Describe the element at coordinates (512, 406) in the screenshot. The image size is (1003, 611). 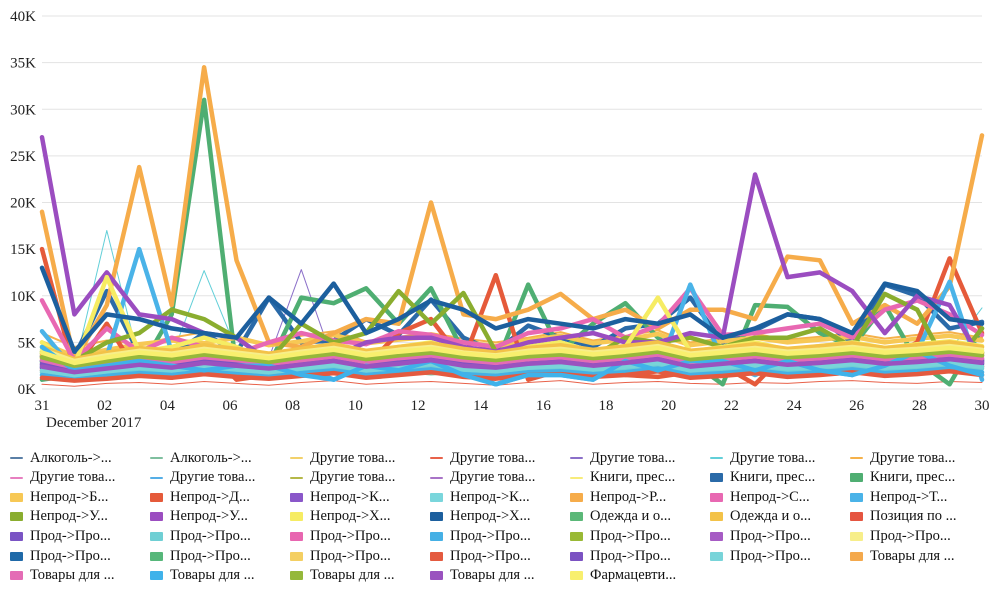
I see `x-axis-tick-labels: 31 02 04 06 08 10 12 14 16 18 20 22 24 26 28 30` at that location.